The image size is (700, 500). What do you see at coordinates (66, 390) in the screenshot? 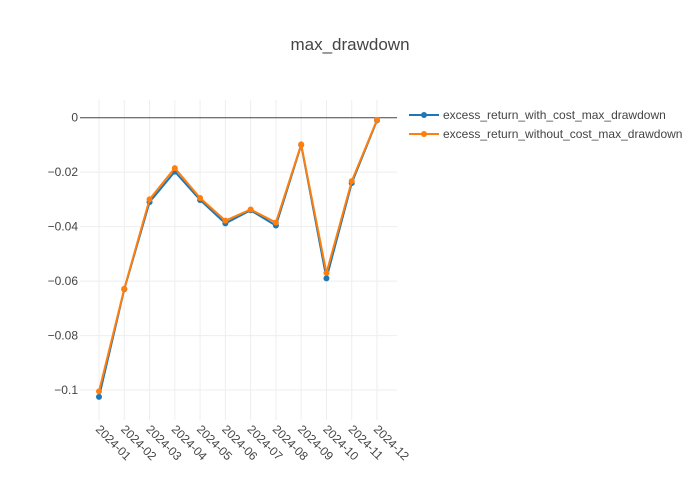
I see `y-tick-label: −0.1` at bounding box center [66, 390].